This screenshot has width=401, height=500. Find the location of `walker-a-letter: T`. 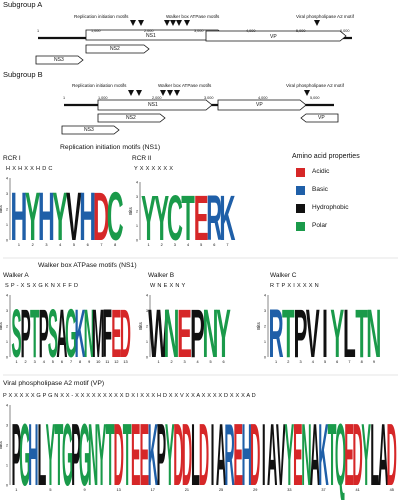

walker-a-letter: T is located at coordinates (34, 334).